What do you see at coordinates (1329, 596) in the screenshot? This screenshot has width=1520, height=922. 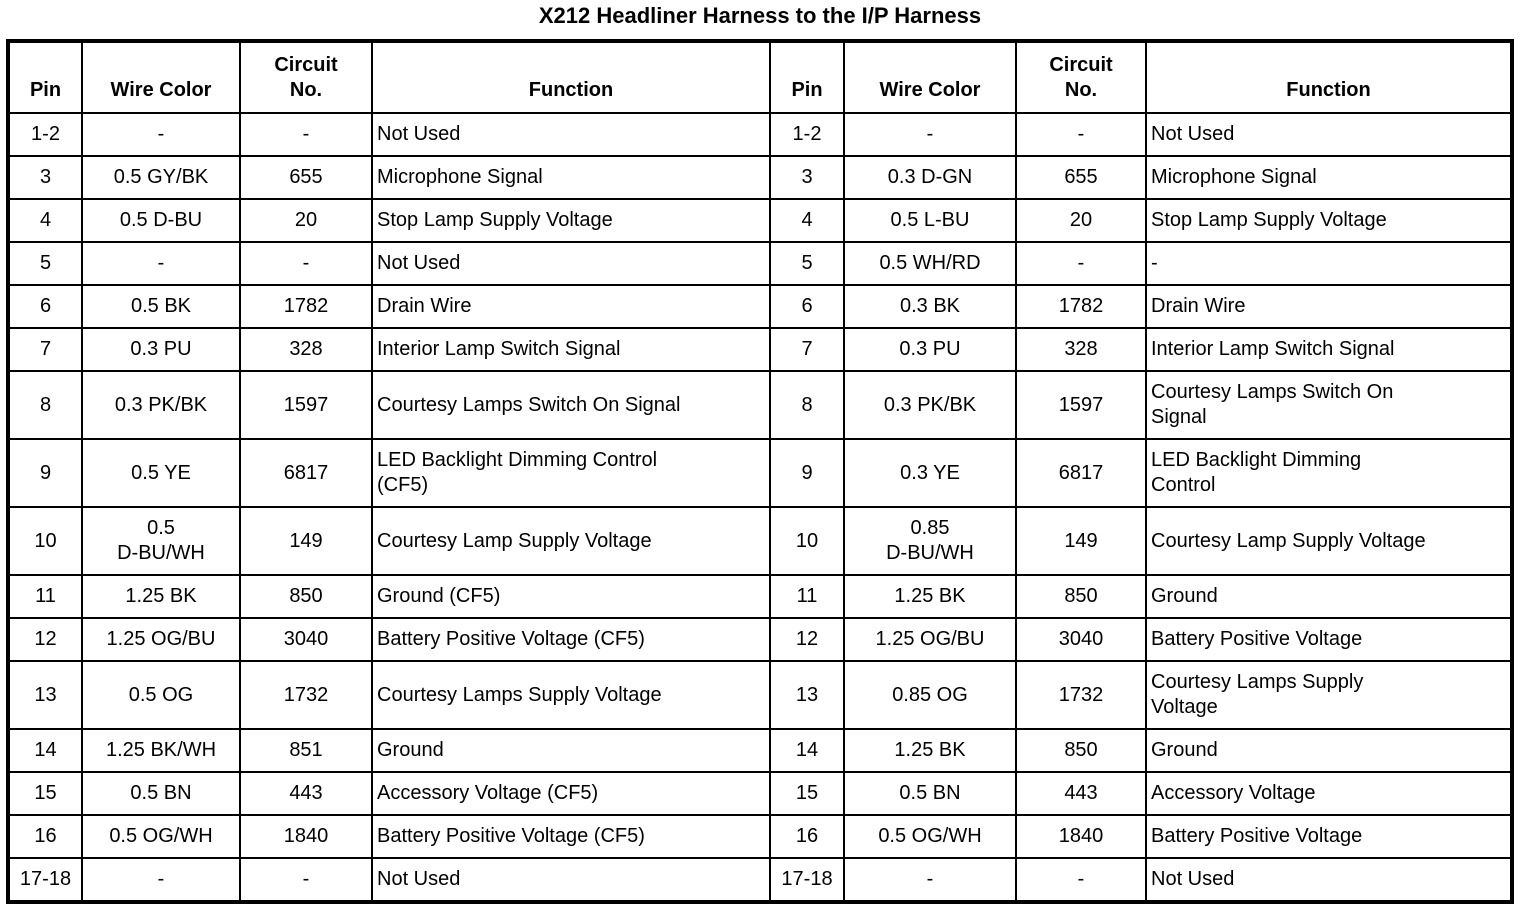 I see `right-function-cell: Ground` at bounding box center [1329, 596].